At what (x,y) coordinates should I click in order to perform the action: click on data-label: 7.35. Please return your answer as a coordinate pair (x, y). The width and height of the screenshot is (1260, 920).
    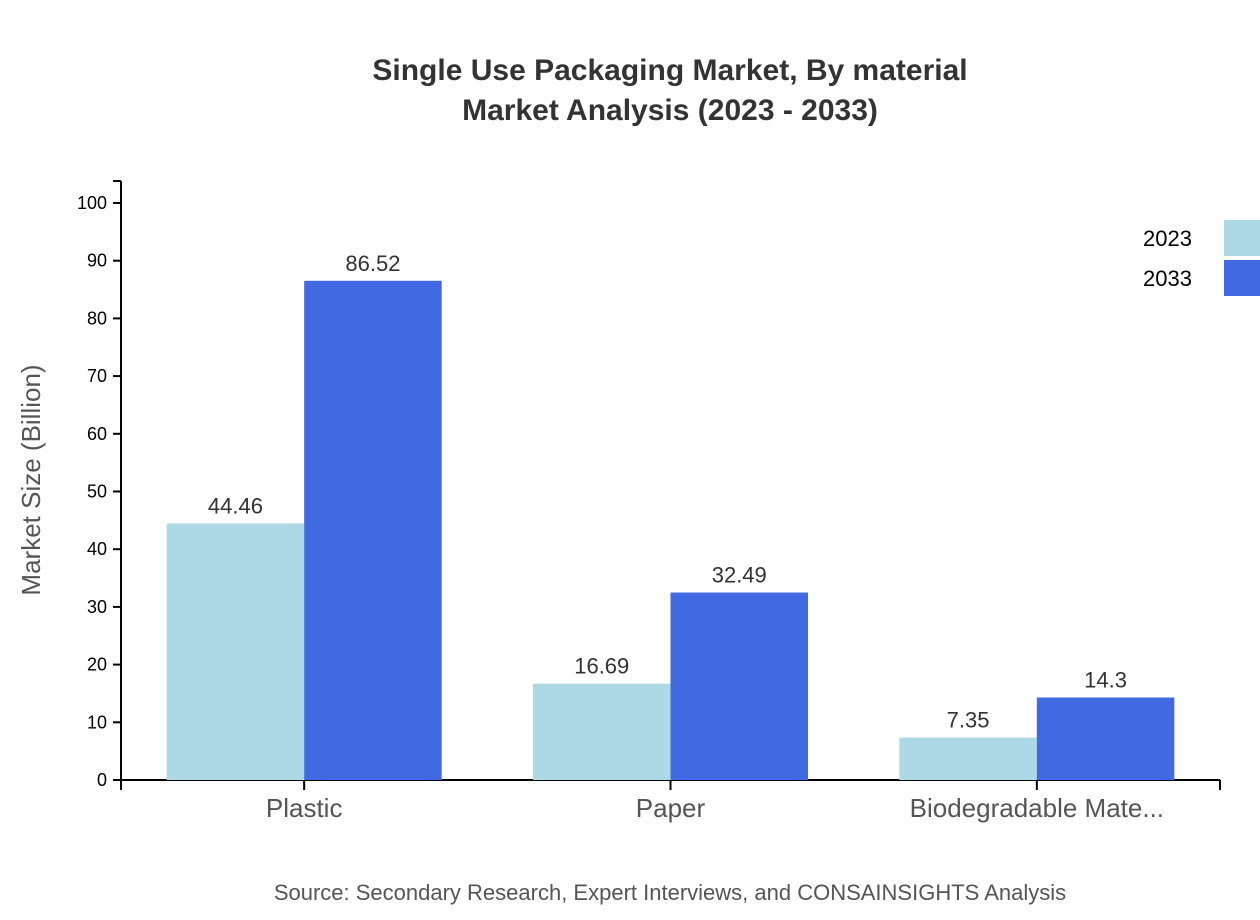
    Looking at the image, I should click on (968, 720).